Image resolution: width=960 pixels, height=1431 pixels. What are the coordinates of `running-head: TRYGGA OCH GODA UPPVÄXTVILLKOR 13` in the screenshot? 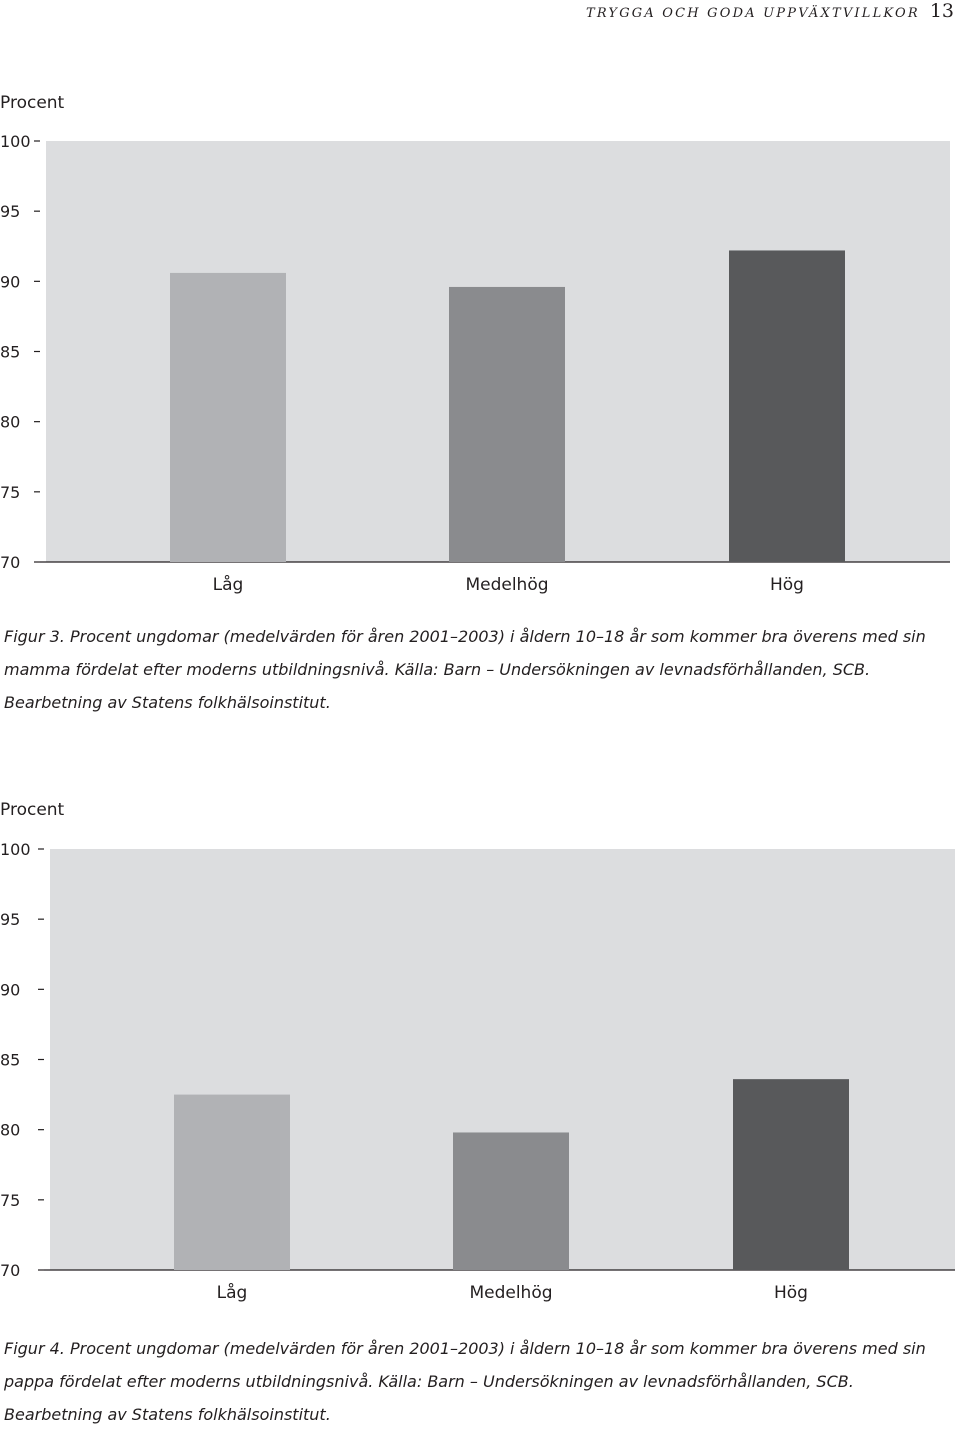 It's located at (770, 11).